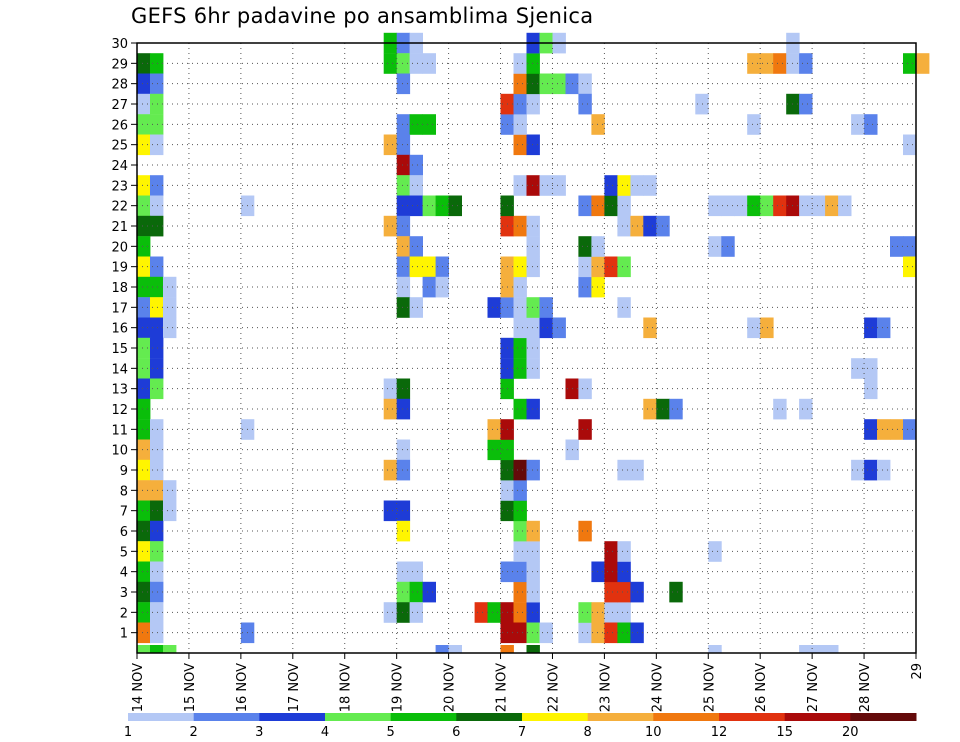 The height and width of the screenshot is (742, 960). Describe the element at coordinates (124, 613) in the screenshot. I see `y-tick-label: 2` at that location.